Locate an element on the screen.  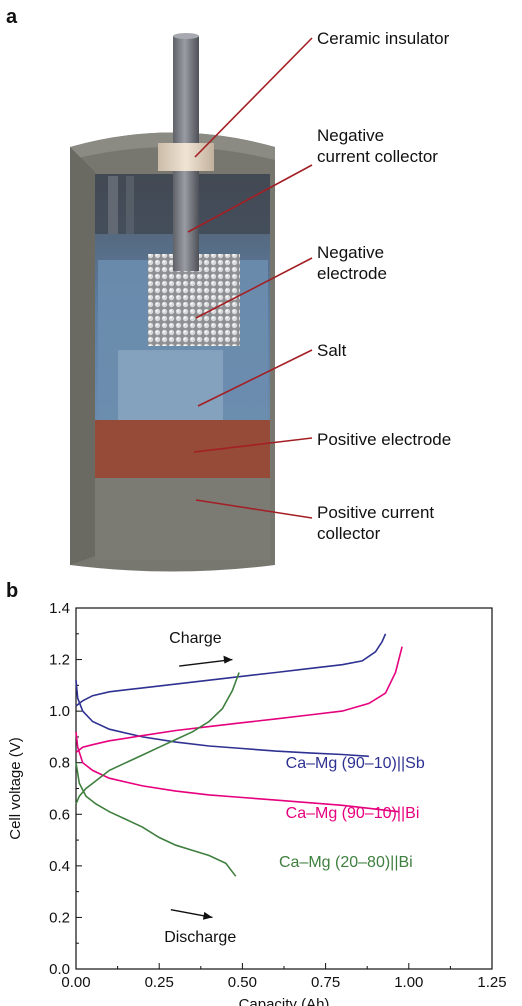
leader-ceramic-insulator is located at coordinates (253, 97).